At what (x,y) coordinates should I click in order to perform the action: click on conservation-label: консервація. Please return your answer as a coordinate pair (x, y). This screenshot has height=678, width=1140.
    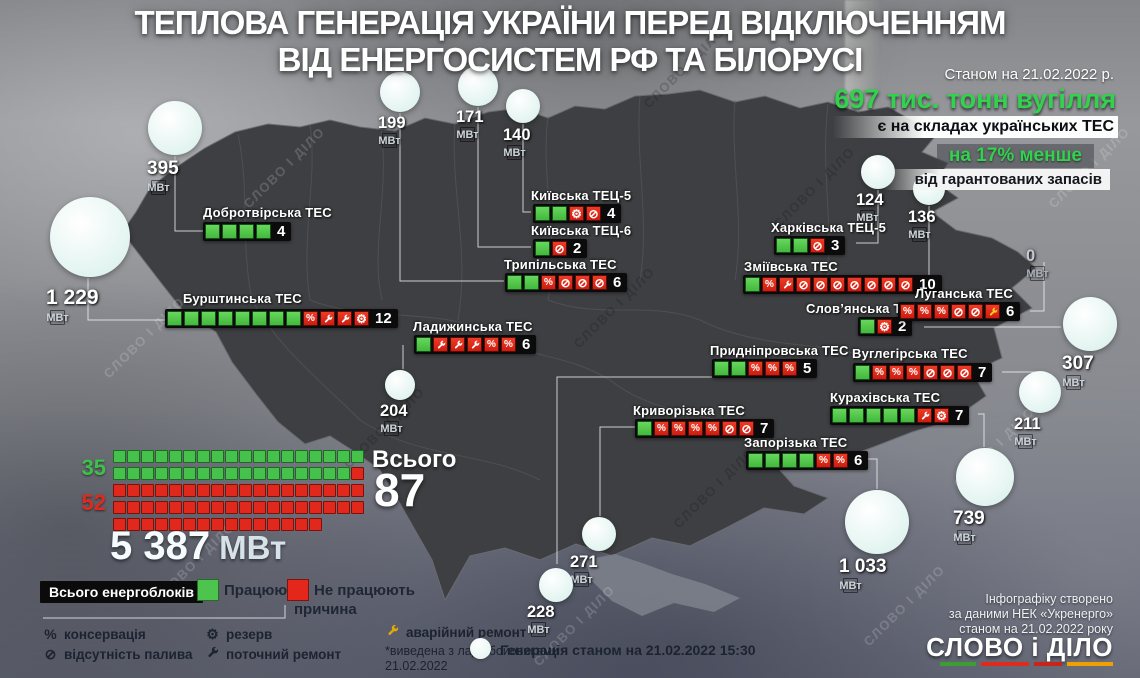
    Looking at the image, I should click on (105, 634).